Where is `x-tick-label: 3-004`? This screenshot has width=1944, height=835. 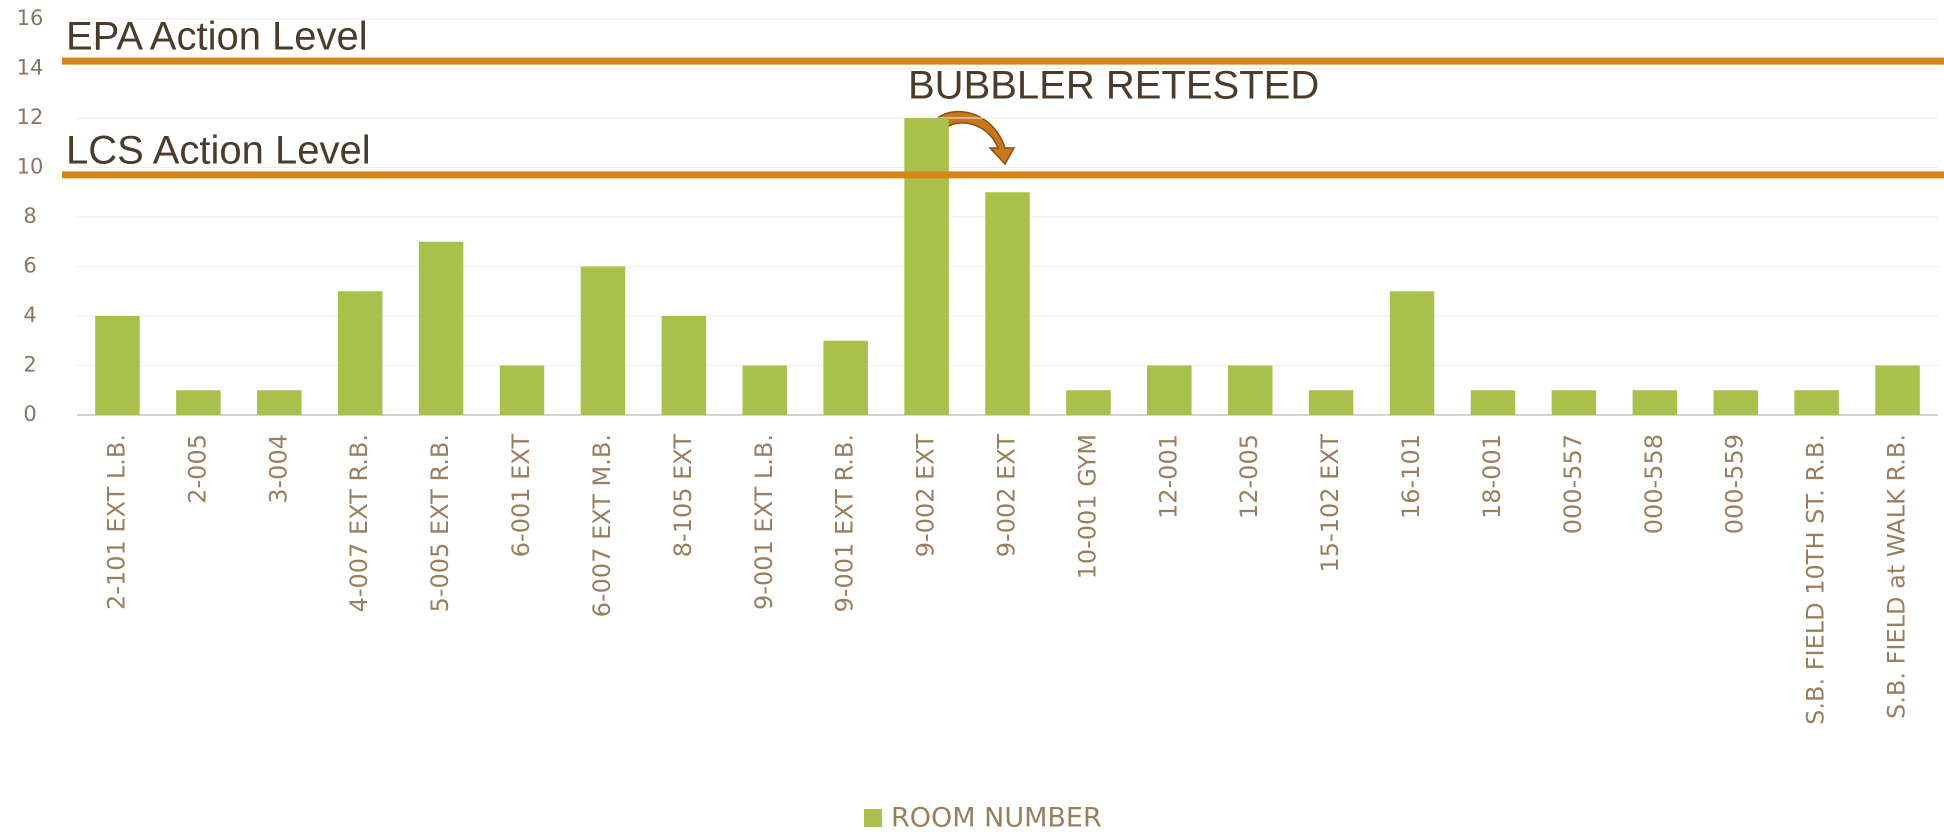
x-tick-label: 3-004 is located at coordinates (278, 469).